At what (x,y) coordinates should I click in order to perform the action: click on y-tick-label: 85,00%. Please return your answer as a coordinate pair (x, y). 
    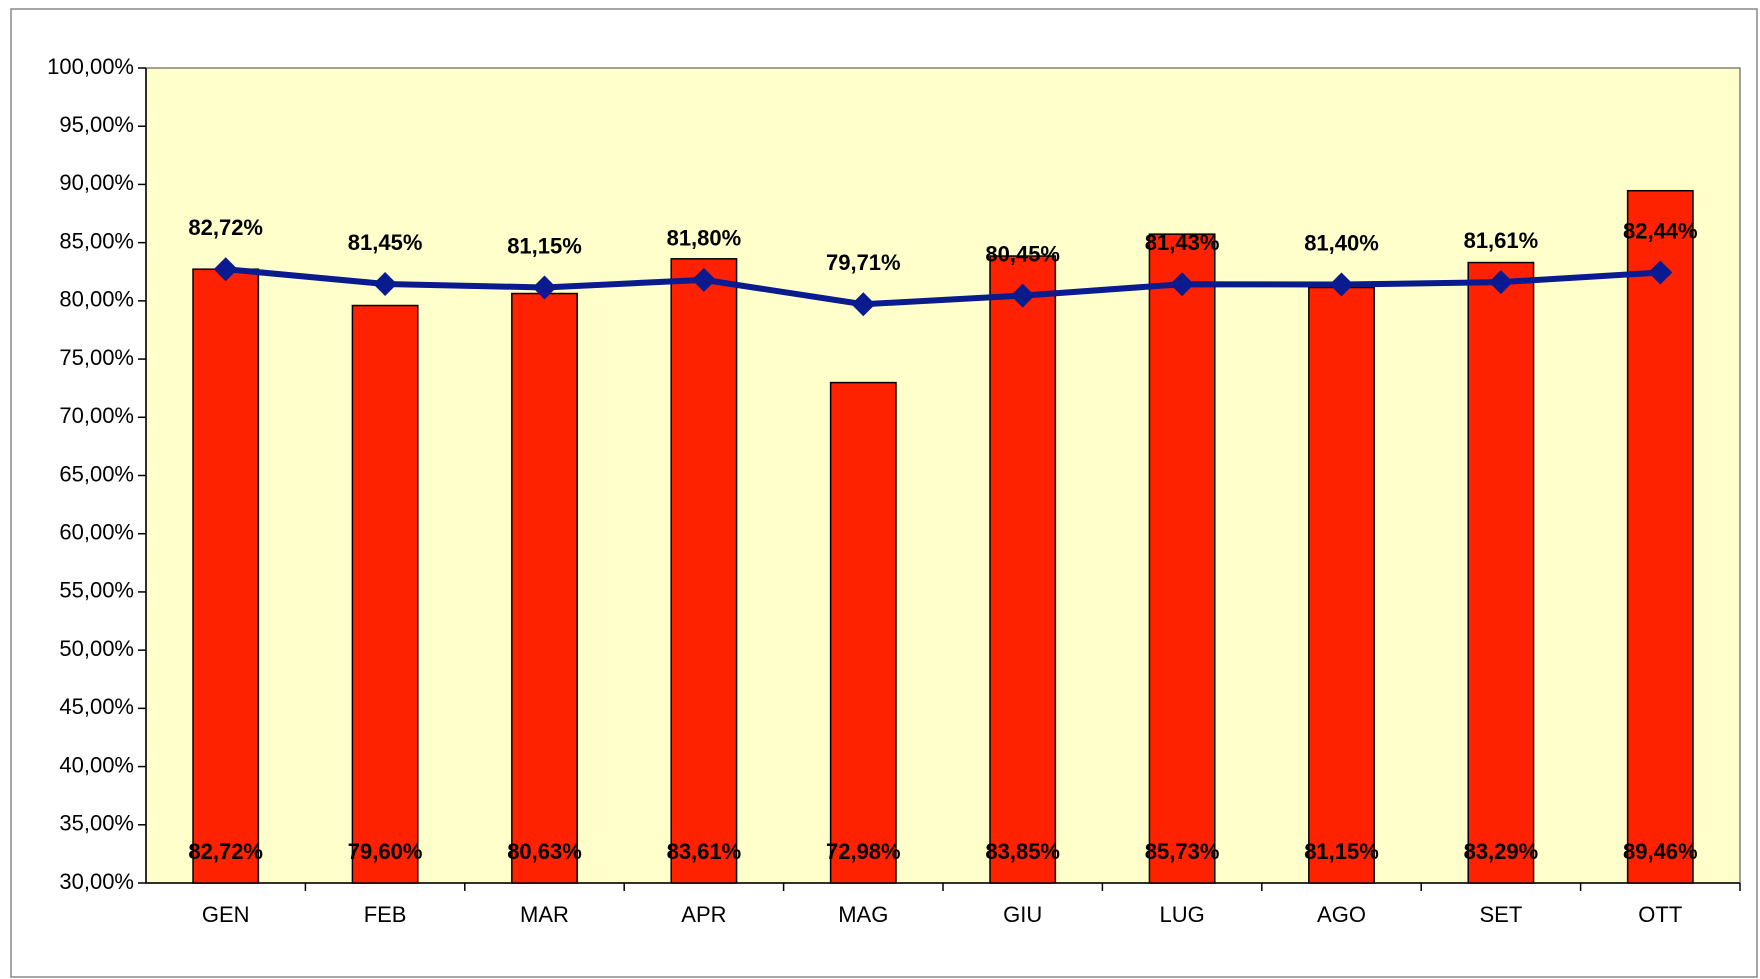
    Looking at the image, I should click on (96, 240).